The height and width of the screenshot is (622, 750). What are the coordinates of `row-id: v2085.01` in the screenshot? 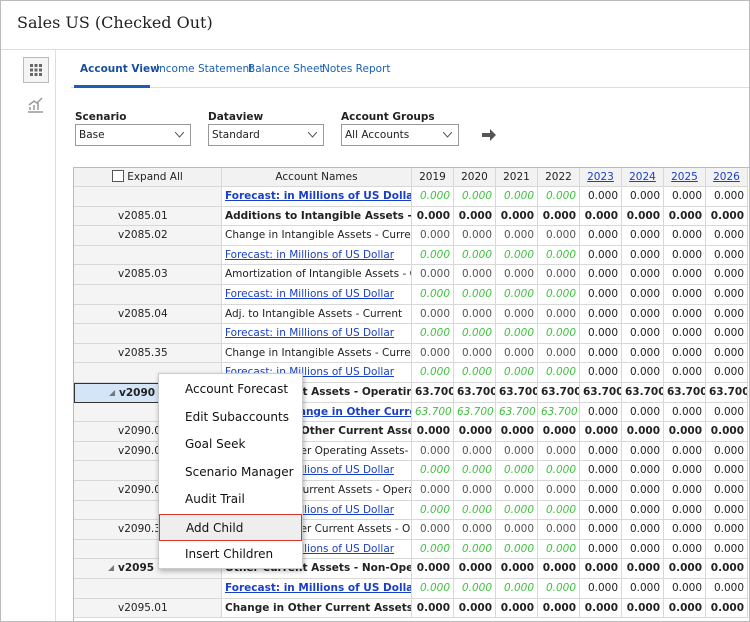 It's located at (148, 216).